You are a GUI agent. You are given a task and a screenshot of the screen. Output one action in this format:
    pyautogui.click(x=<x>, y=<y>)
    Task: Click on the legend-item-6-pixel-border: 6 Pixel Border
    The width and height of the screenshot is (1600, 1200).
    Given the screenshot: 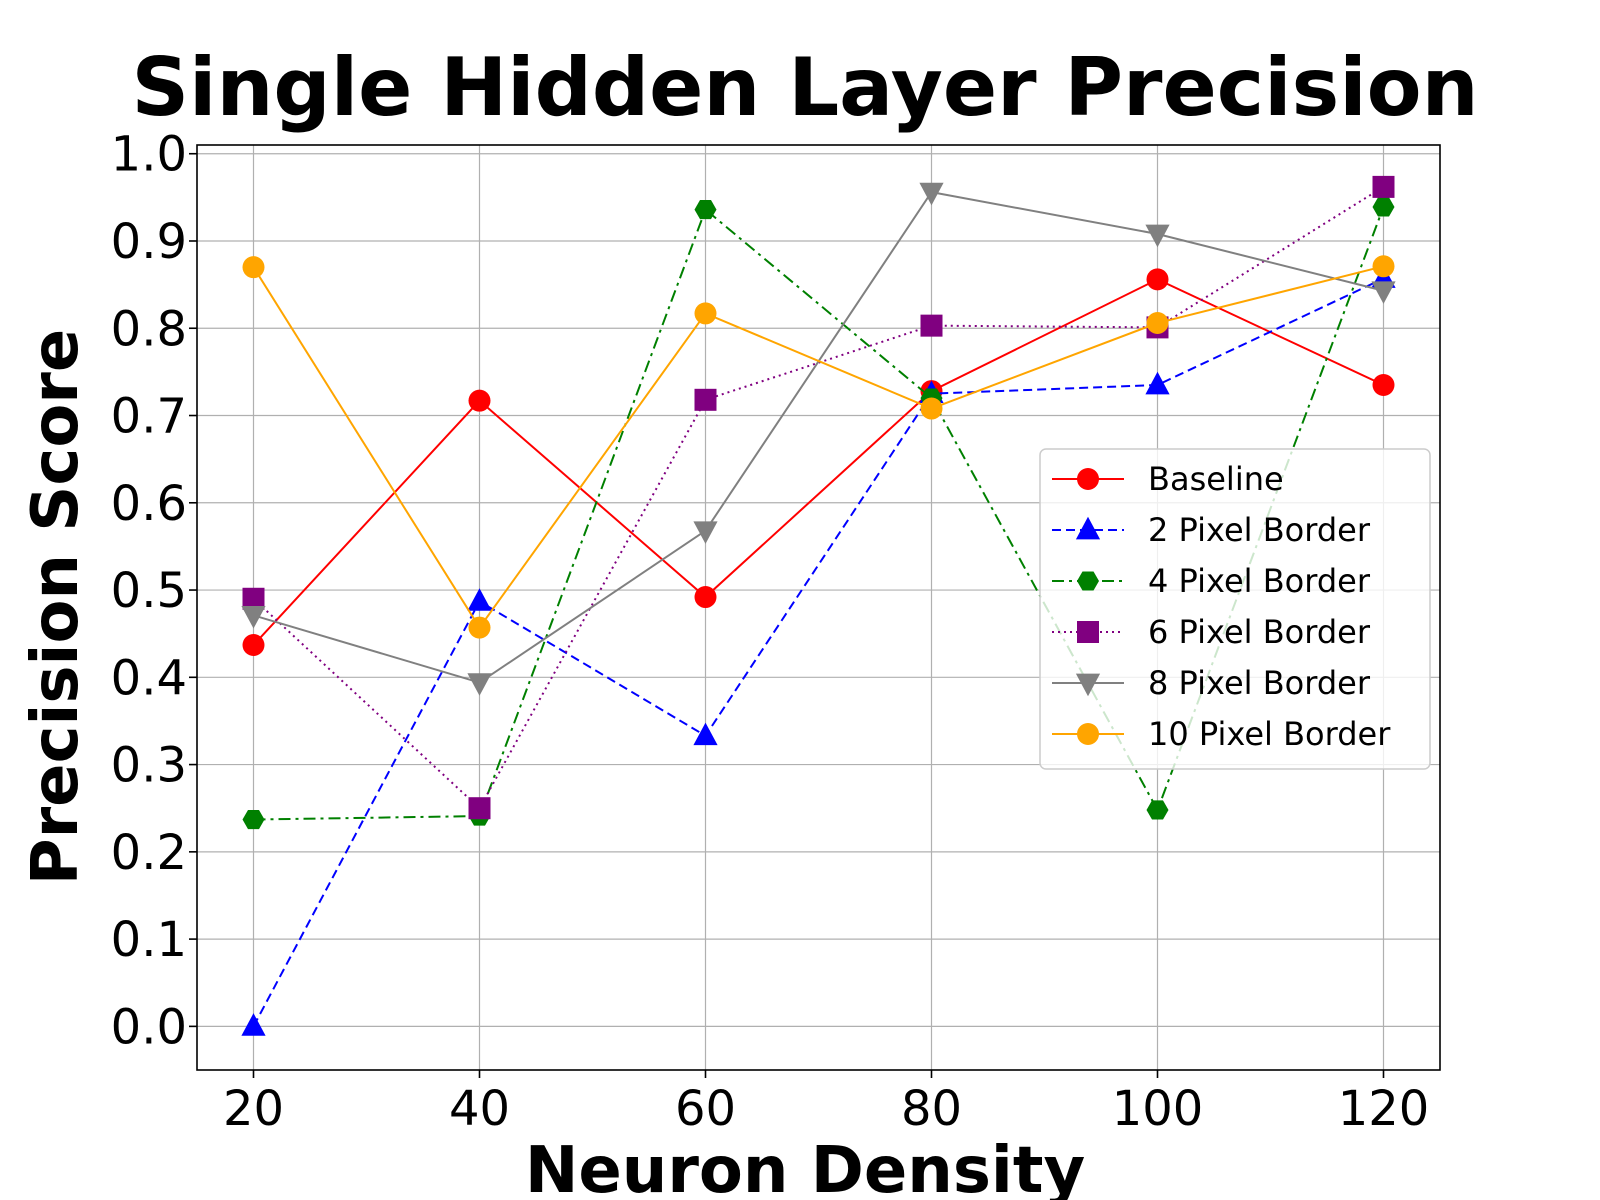 What is the action you would take?
    pyautogui.click(x=1211, y=632)
    